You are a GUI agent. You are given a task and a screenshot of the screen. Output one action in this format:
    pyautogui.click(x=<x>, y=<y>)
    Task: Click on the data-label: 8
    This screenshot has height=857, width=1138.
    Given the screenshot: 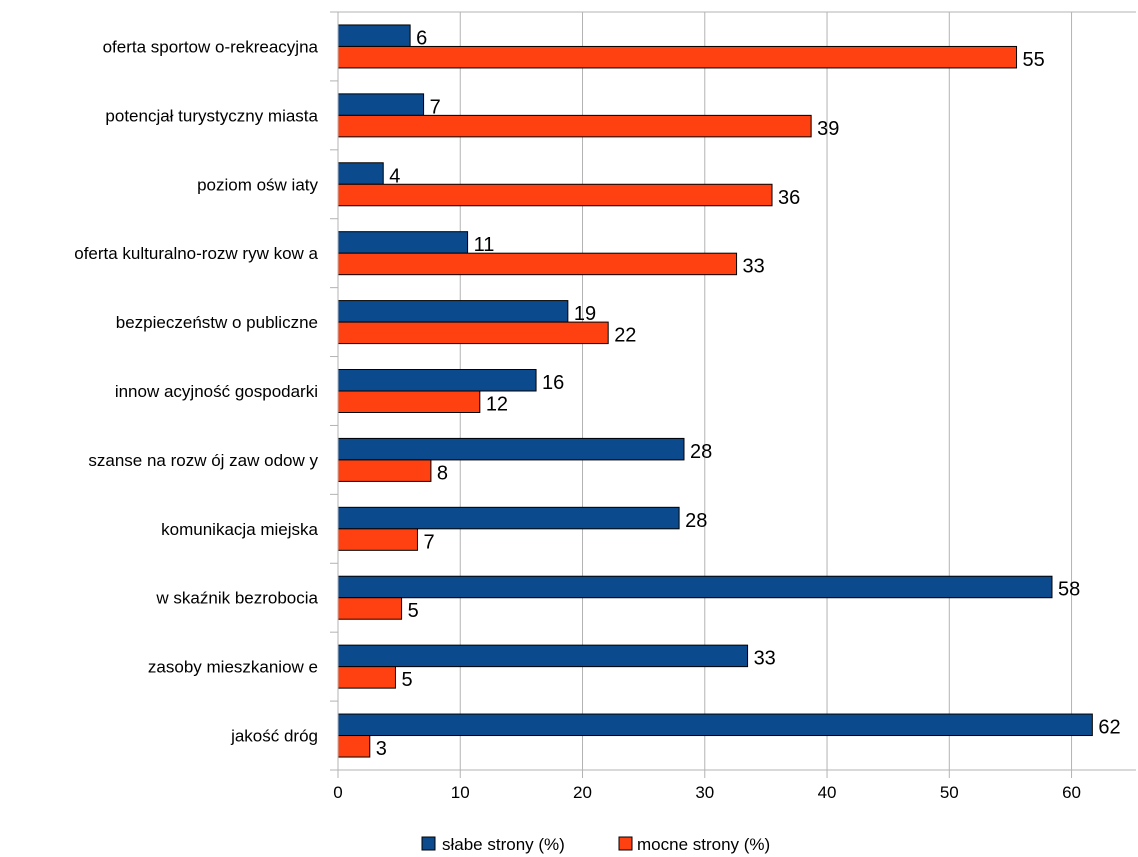 What is the action you would take?
    pyautogui.click(x=442, y=473)
    